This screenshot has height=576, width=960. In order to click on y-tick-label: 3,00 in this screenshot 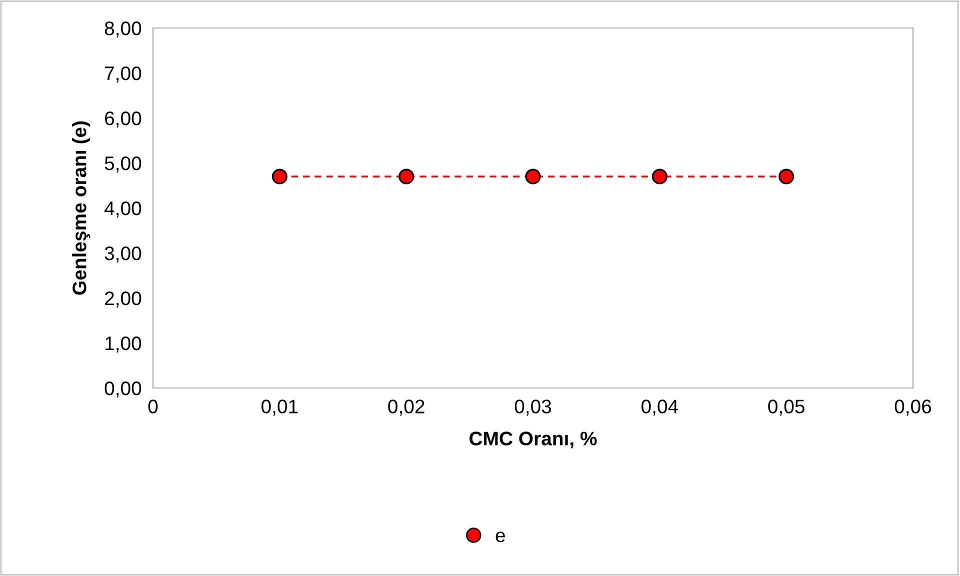, I will do `click(123, 254)`.